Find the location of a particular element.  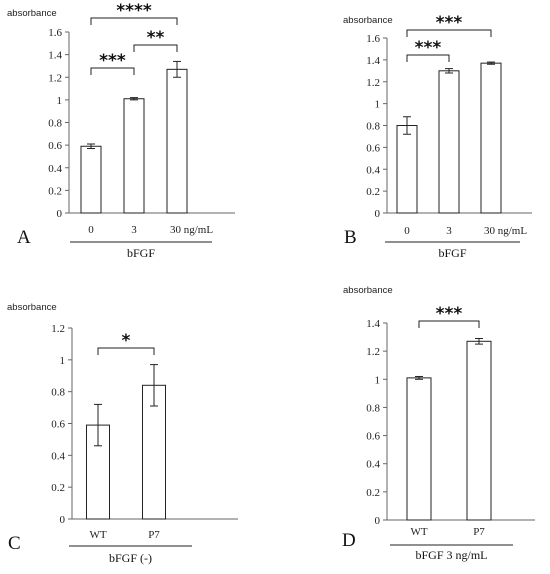

panel-b-y-tick-label: 1.4 is located at coordinates (373, 61).